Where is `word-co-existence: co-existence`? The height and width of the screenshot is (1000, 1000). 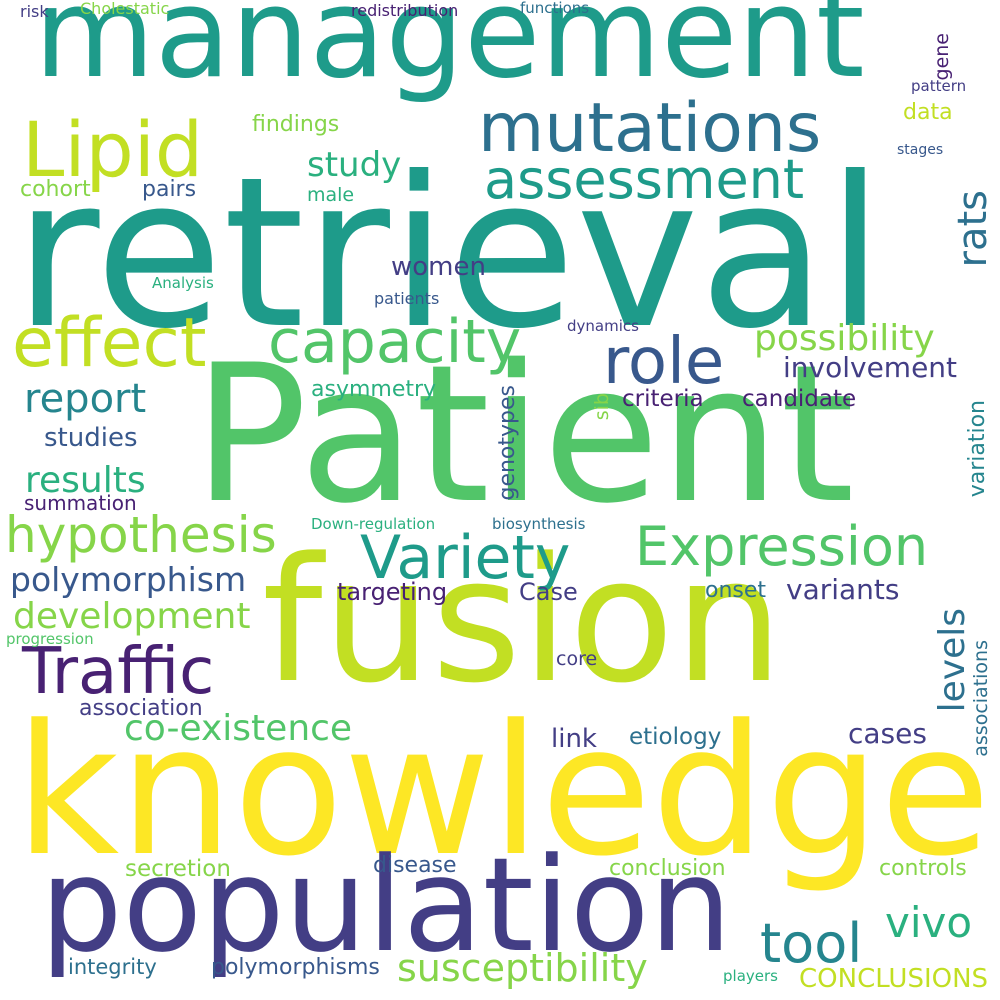 word-co-existence: co-existence is located at coordinates (238, 728).